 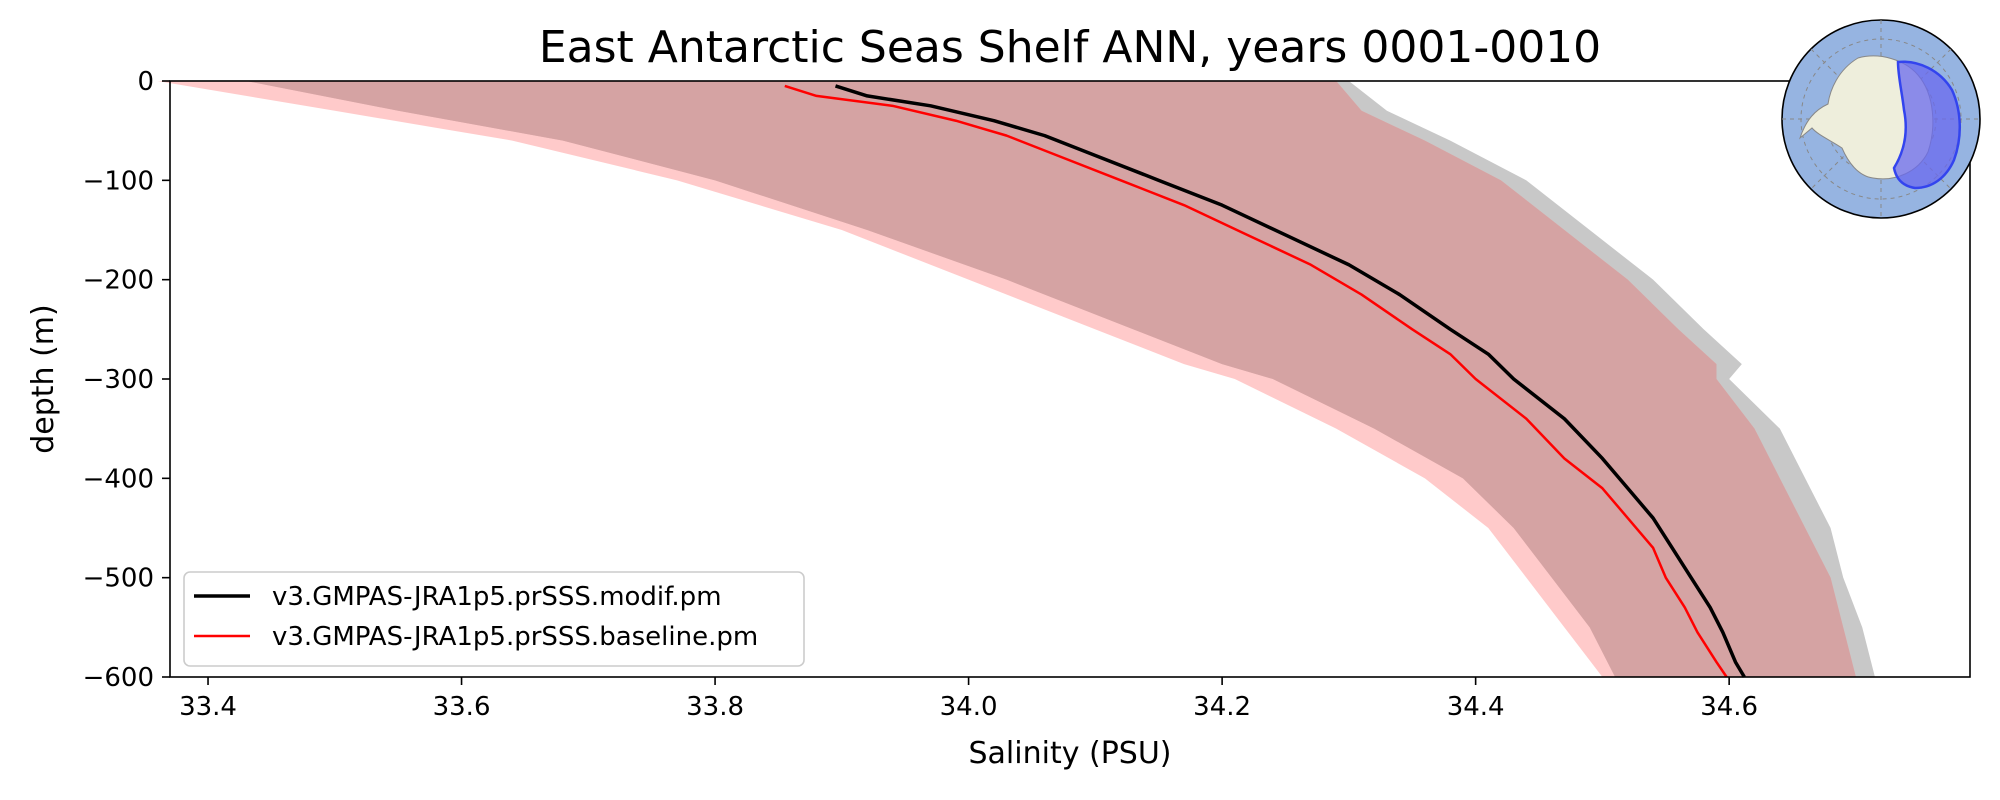 I want to click on y-tick-label: −300, so click(x=118, y=380).